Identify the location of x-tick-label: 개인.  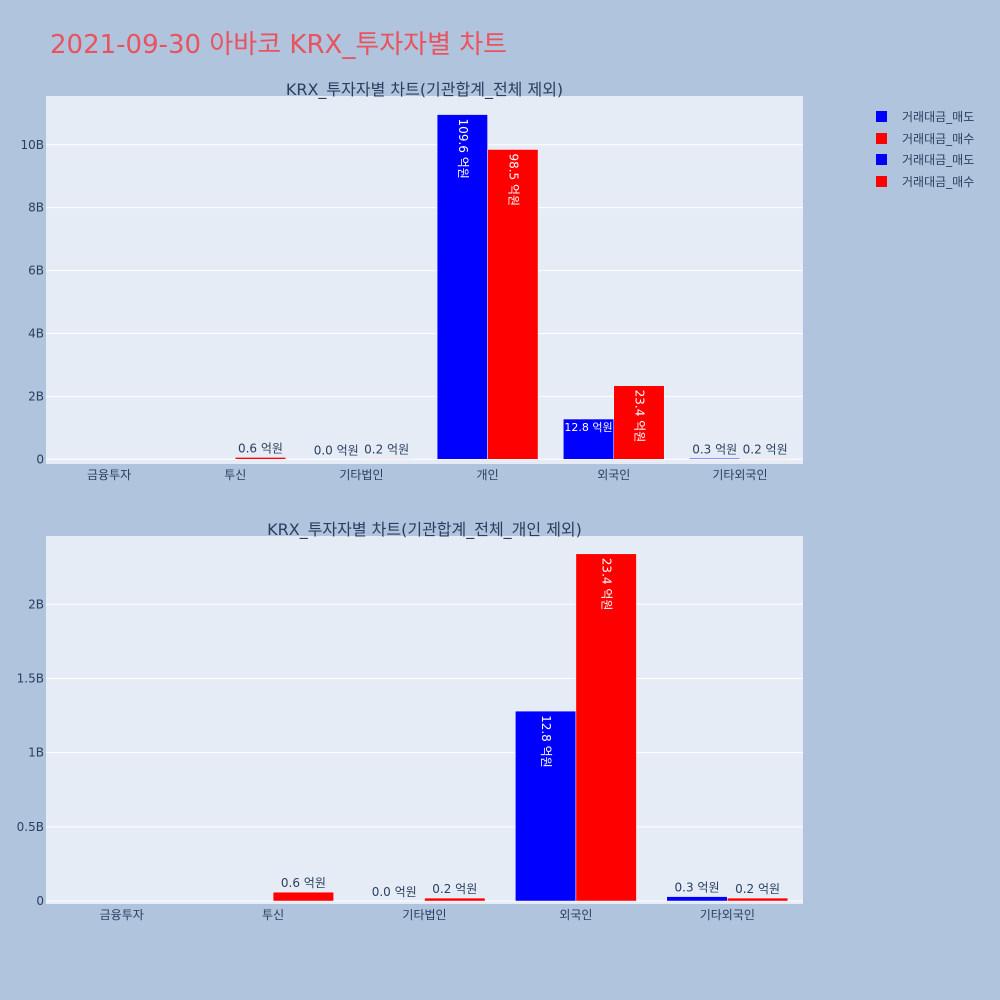
(488, 475).